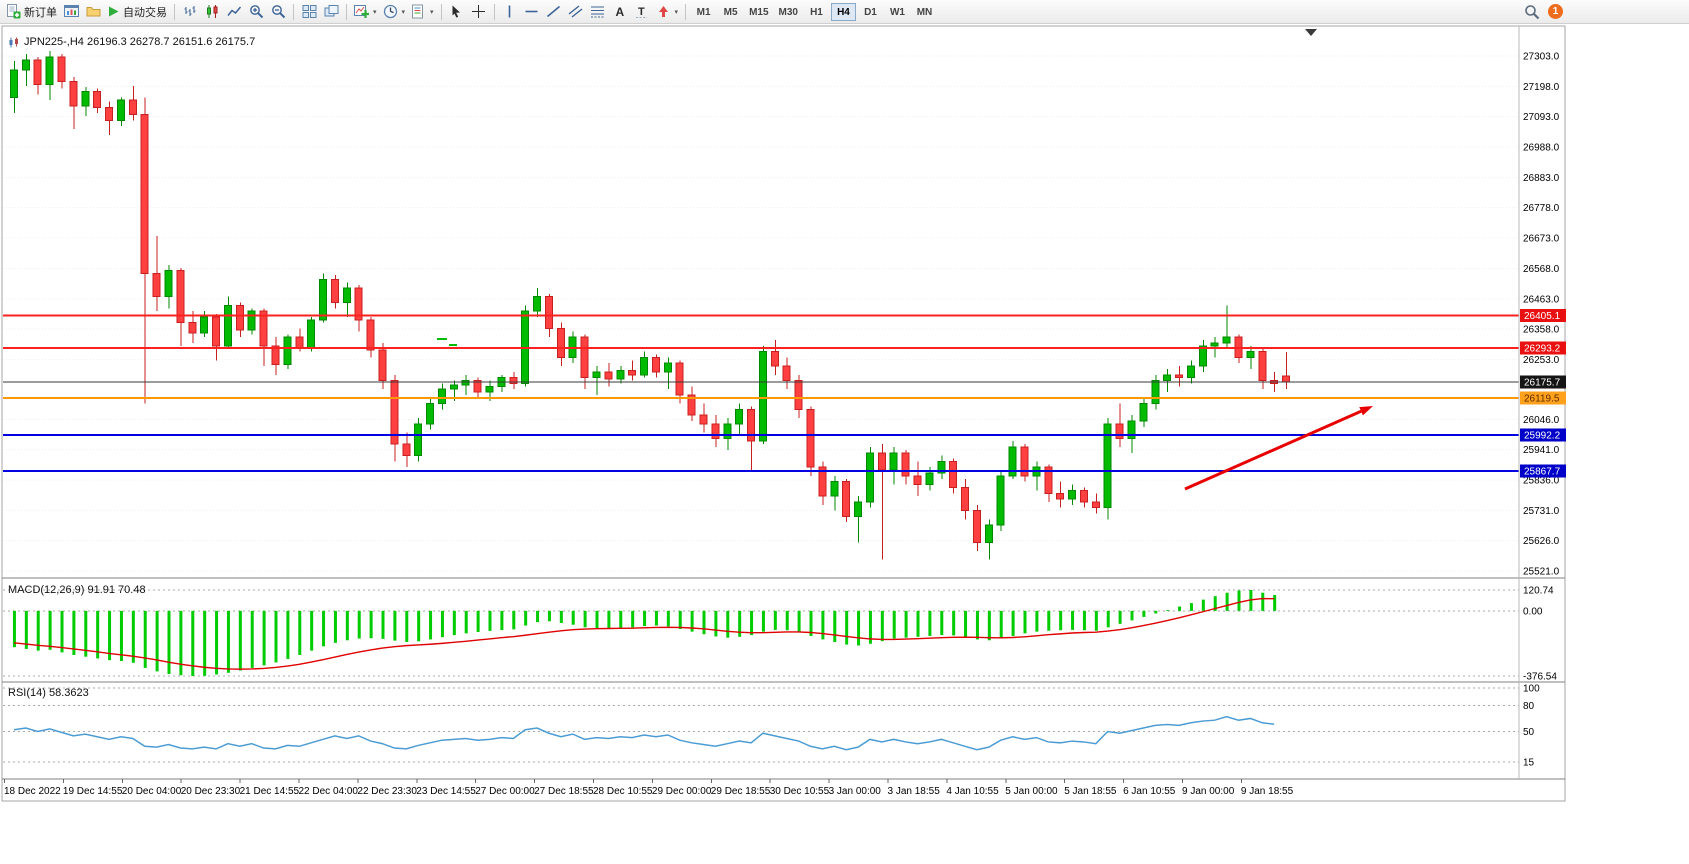 The width and height of the screenshot is (1689, 864). Describe the element at coordinates (598, 12) in the screenshot. I see `fibonacci-tool-button` at that location.